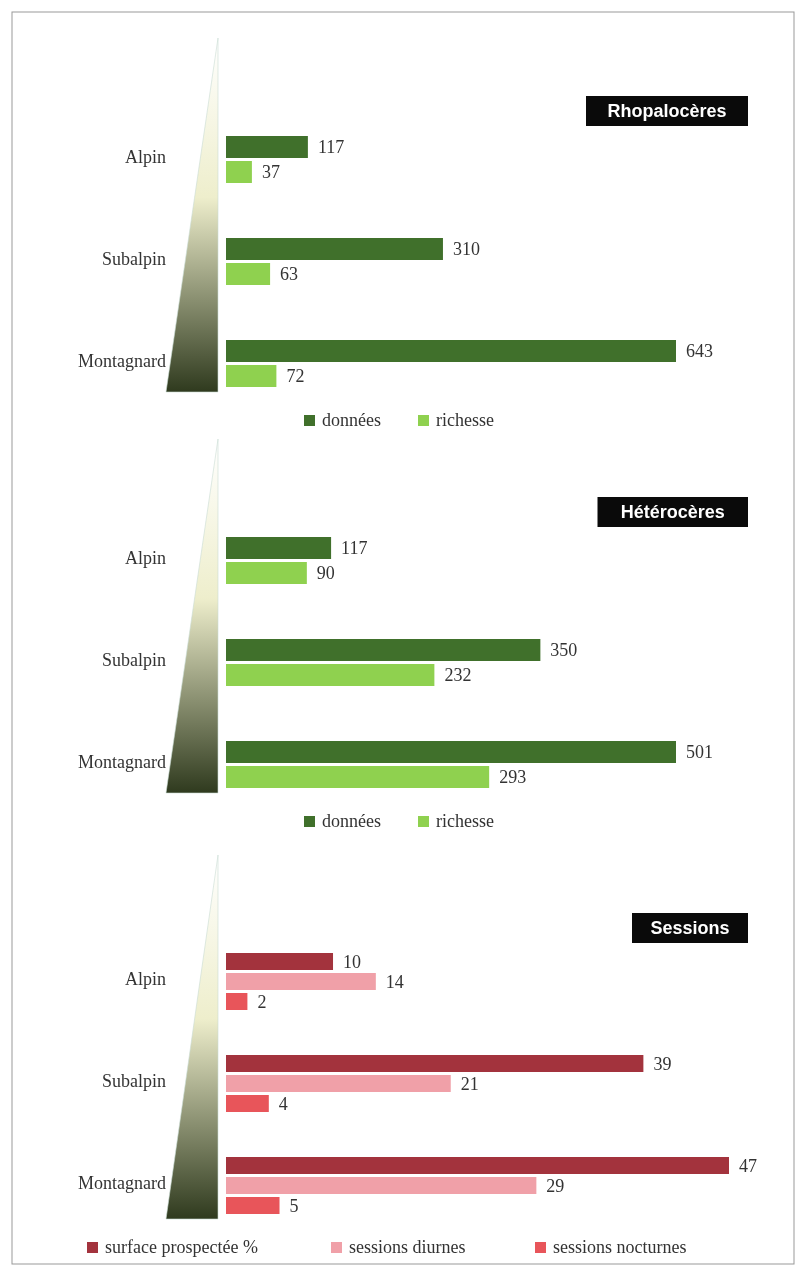  What do you see at coordinates (262, 1001) in the screenshot?
I see `data-label: 2` at bounding box center [262, 1001].